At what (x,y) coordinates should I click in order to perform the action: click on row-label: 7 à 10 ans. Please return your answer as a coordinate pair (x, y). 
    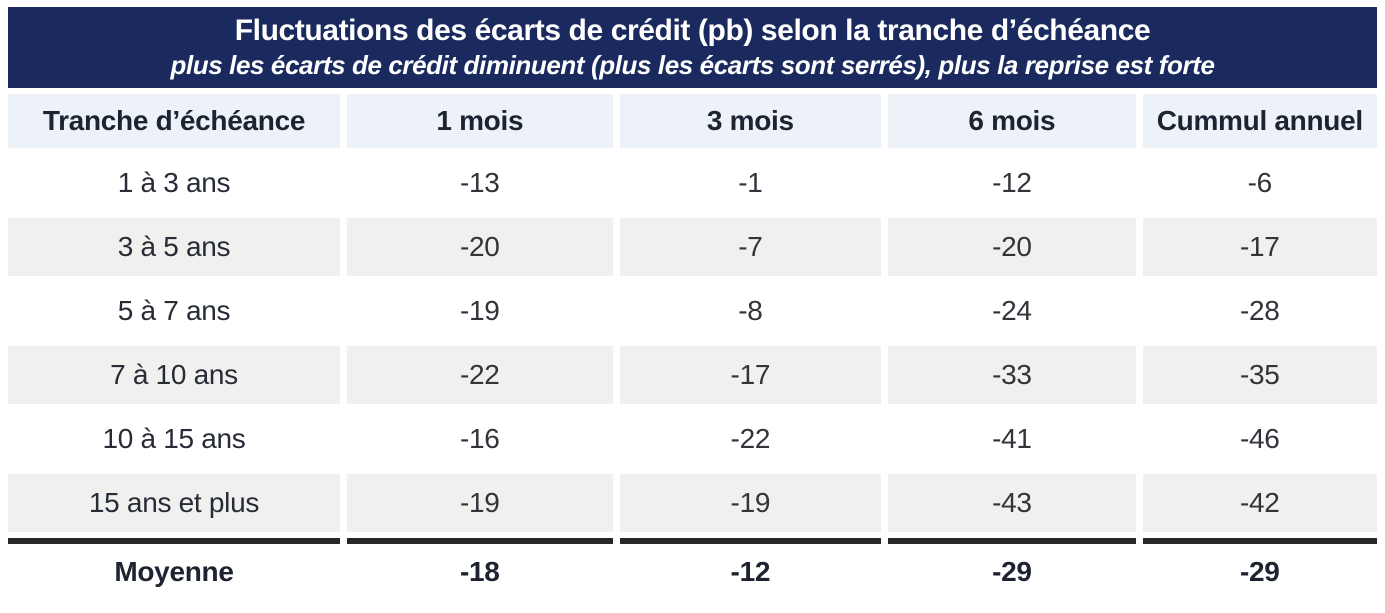
    Looking at the image, I should click on (174, 375).